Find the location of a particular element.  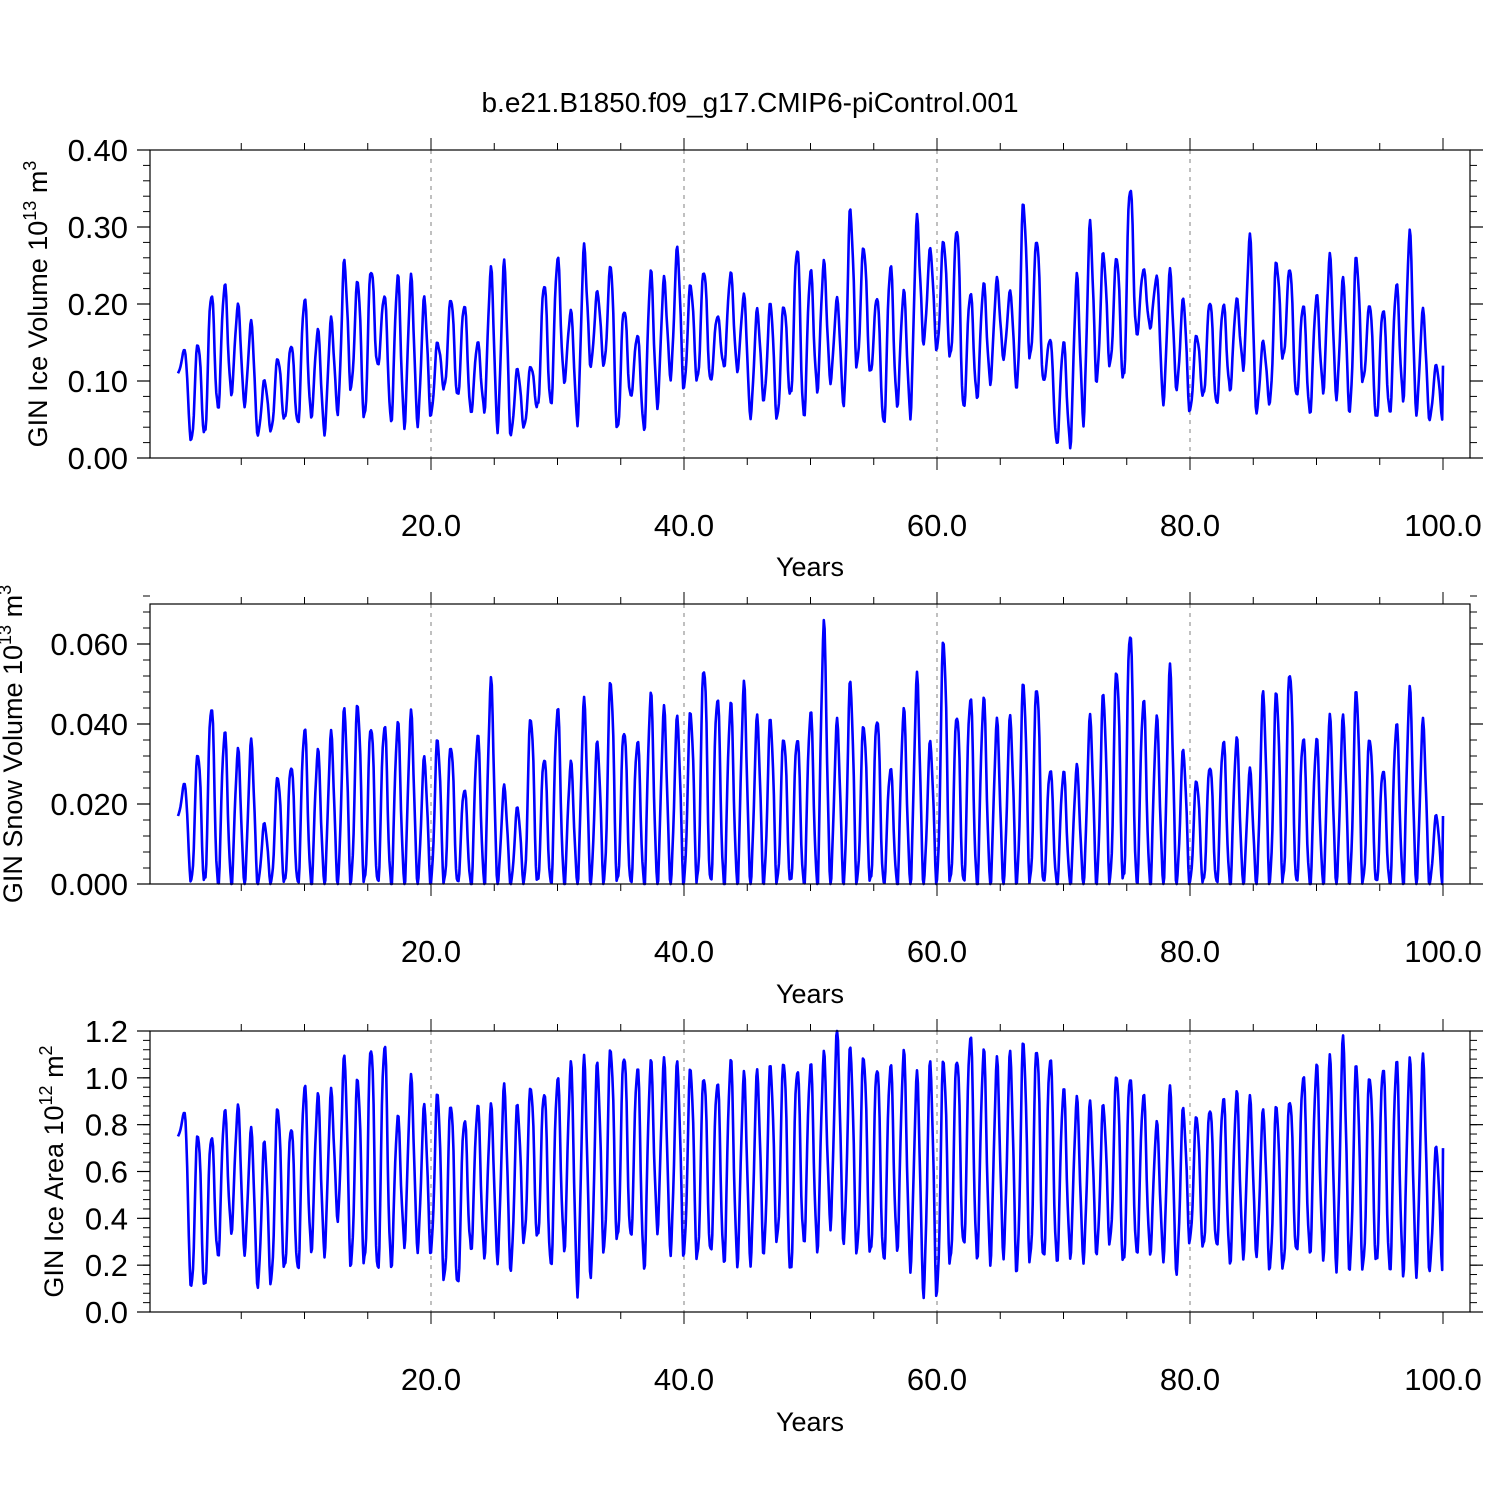

y-tick-label: 0.000 is located at coordinates (89, 884).